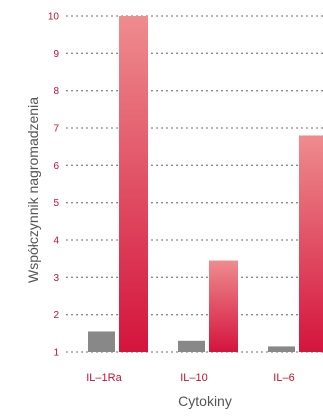  What do you see at coordinates (54, 185) in the screenshot?
I see `y-tick-labels: 1 2 3 4 5 6 7 8 9 10` at bounding box center [54, 185].